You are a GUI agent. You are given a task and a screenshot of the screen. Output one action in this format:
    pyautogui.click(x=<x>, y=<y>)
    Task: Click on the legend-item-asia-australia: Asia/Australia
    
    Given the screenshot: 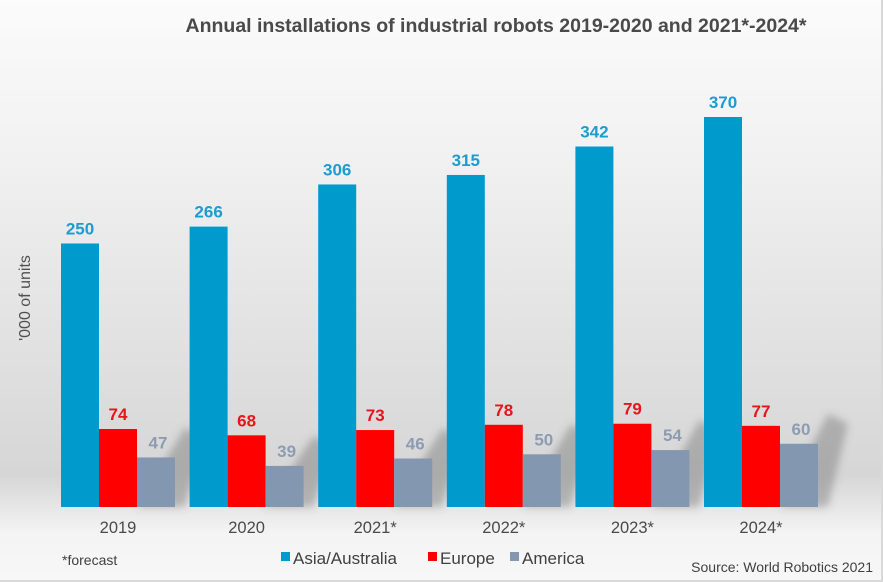 What is the action you would take?
    pyautogui.click(x=339, y=558)
    